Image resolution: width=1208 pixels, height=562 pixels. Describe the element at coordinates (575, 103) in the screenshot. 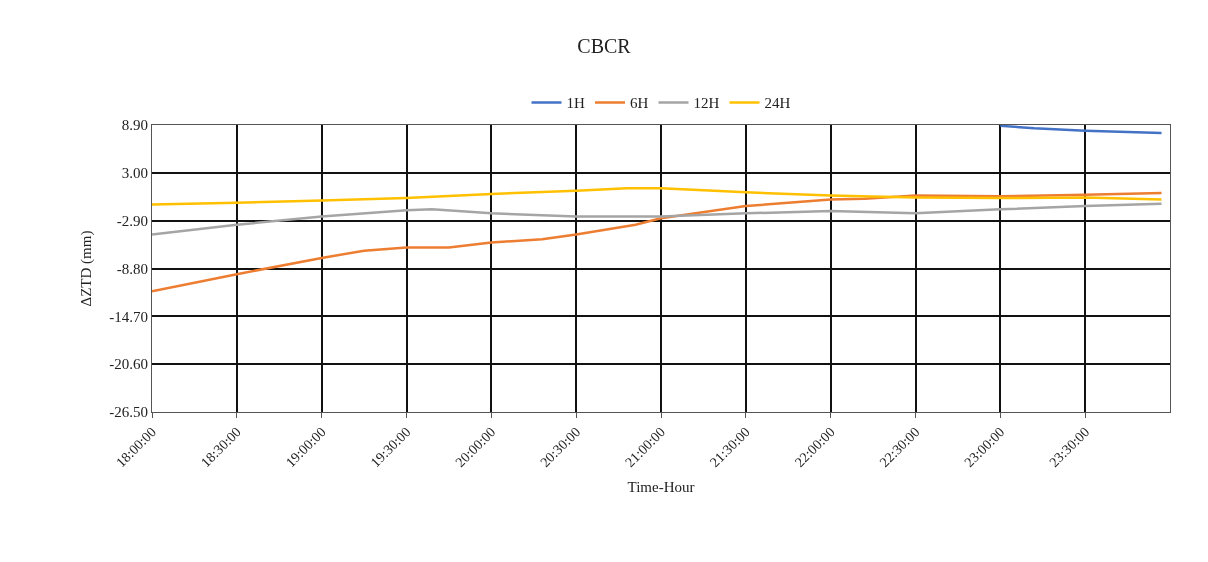

I see `legend-label: 1H` at that location.